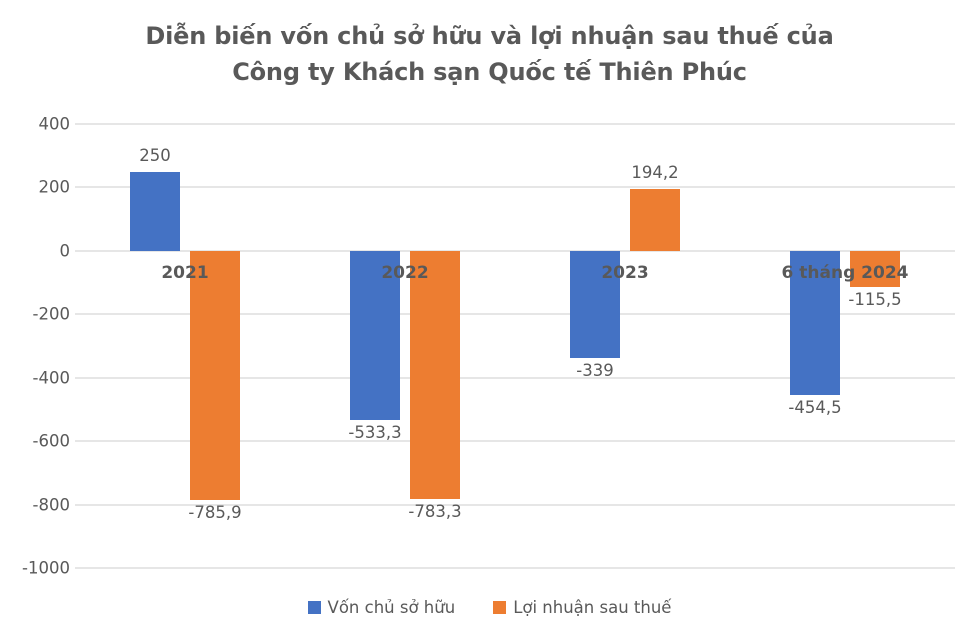 The height and width of the screenshot is (641, 979). Describe the element at coordinates (435, 512) in the screenshot. I see `data-label: -783,3` at that location.